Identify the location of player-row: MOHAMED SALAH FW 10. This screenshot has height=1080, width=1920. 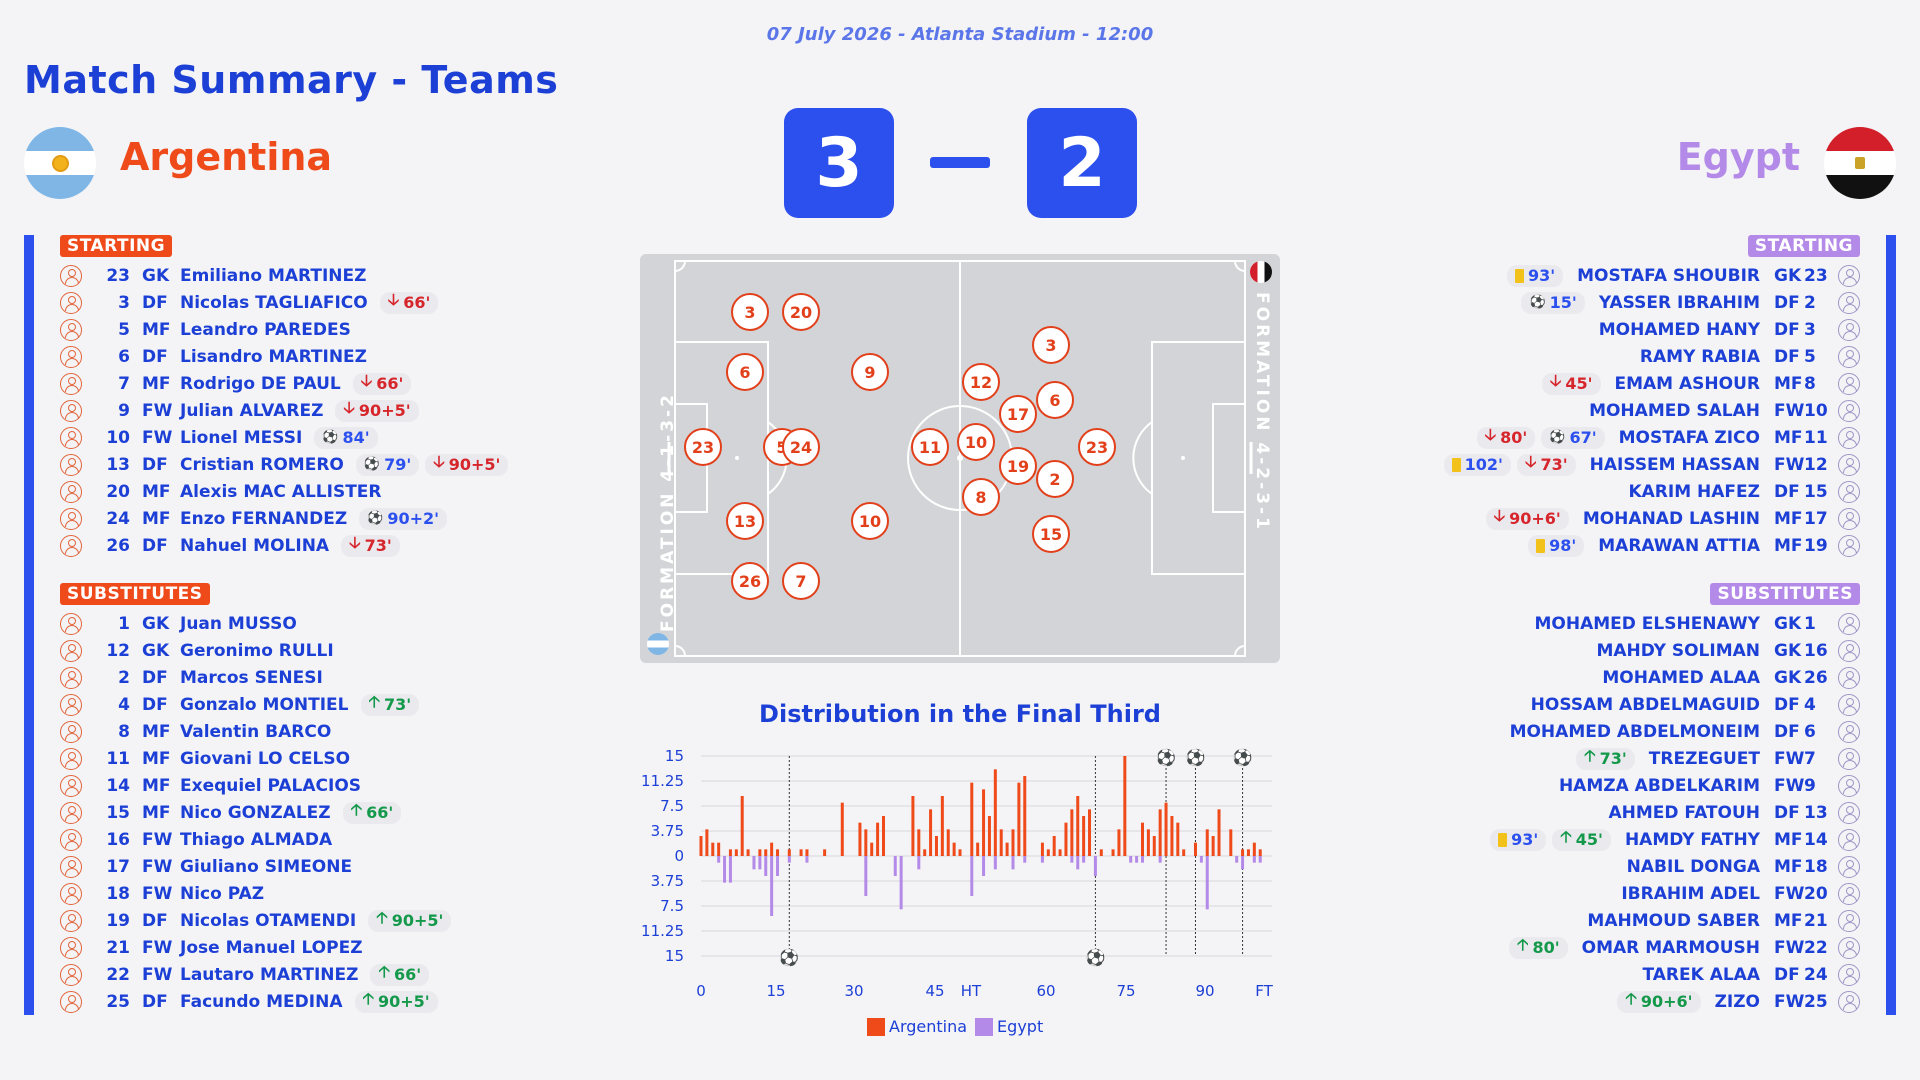
(1652, 410).